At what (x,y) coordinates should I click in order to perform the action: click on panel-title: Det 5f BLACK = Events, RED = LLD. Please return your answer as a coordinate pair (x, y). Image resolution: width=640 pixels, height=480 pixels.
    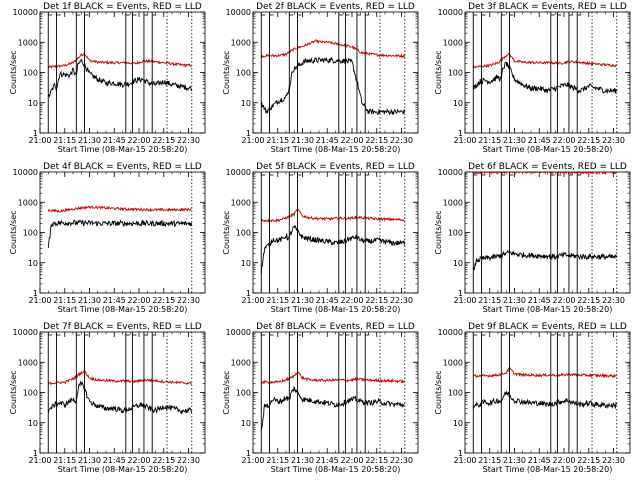
    Looking at the image, I should click on (335, 167).